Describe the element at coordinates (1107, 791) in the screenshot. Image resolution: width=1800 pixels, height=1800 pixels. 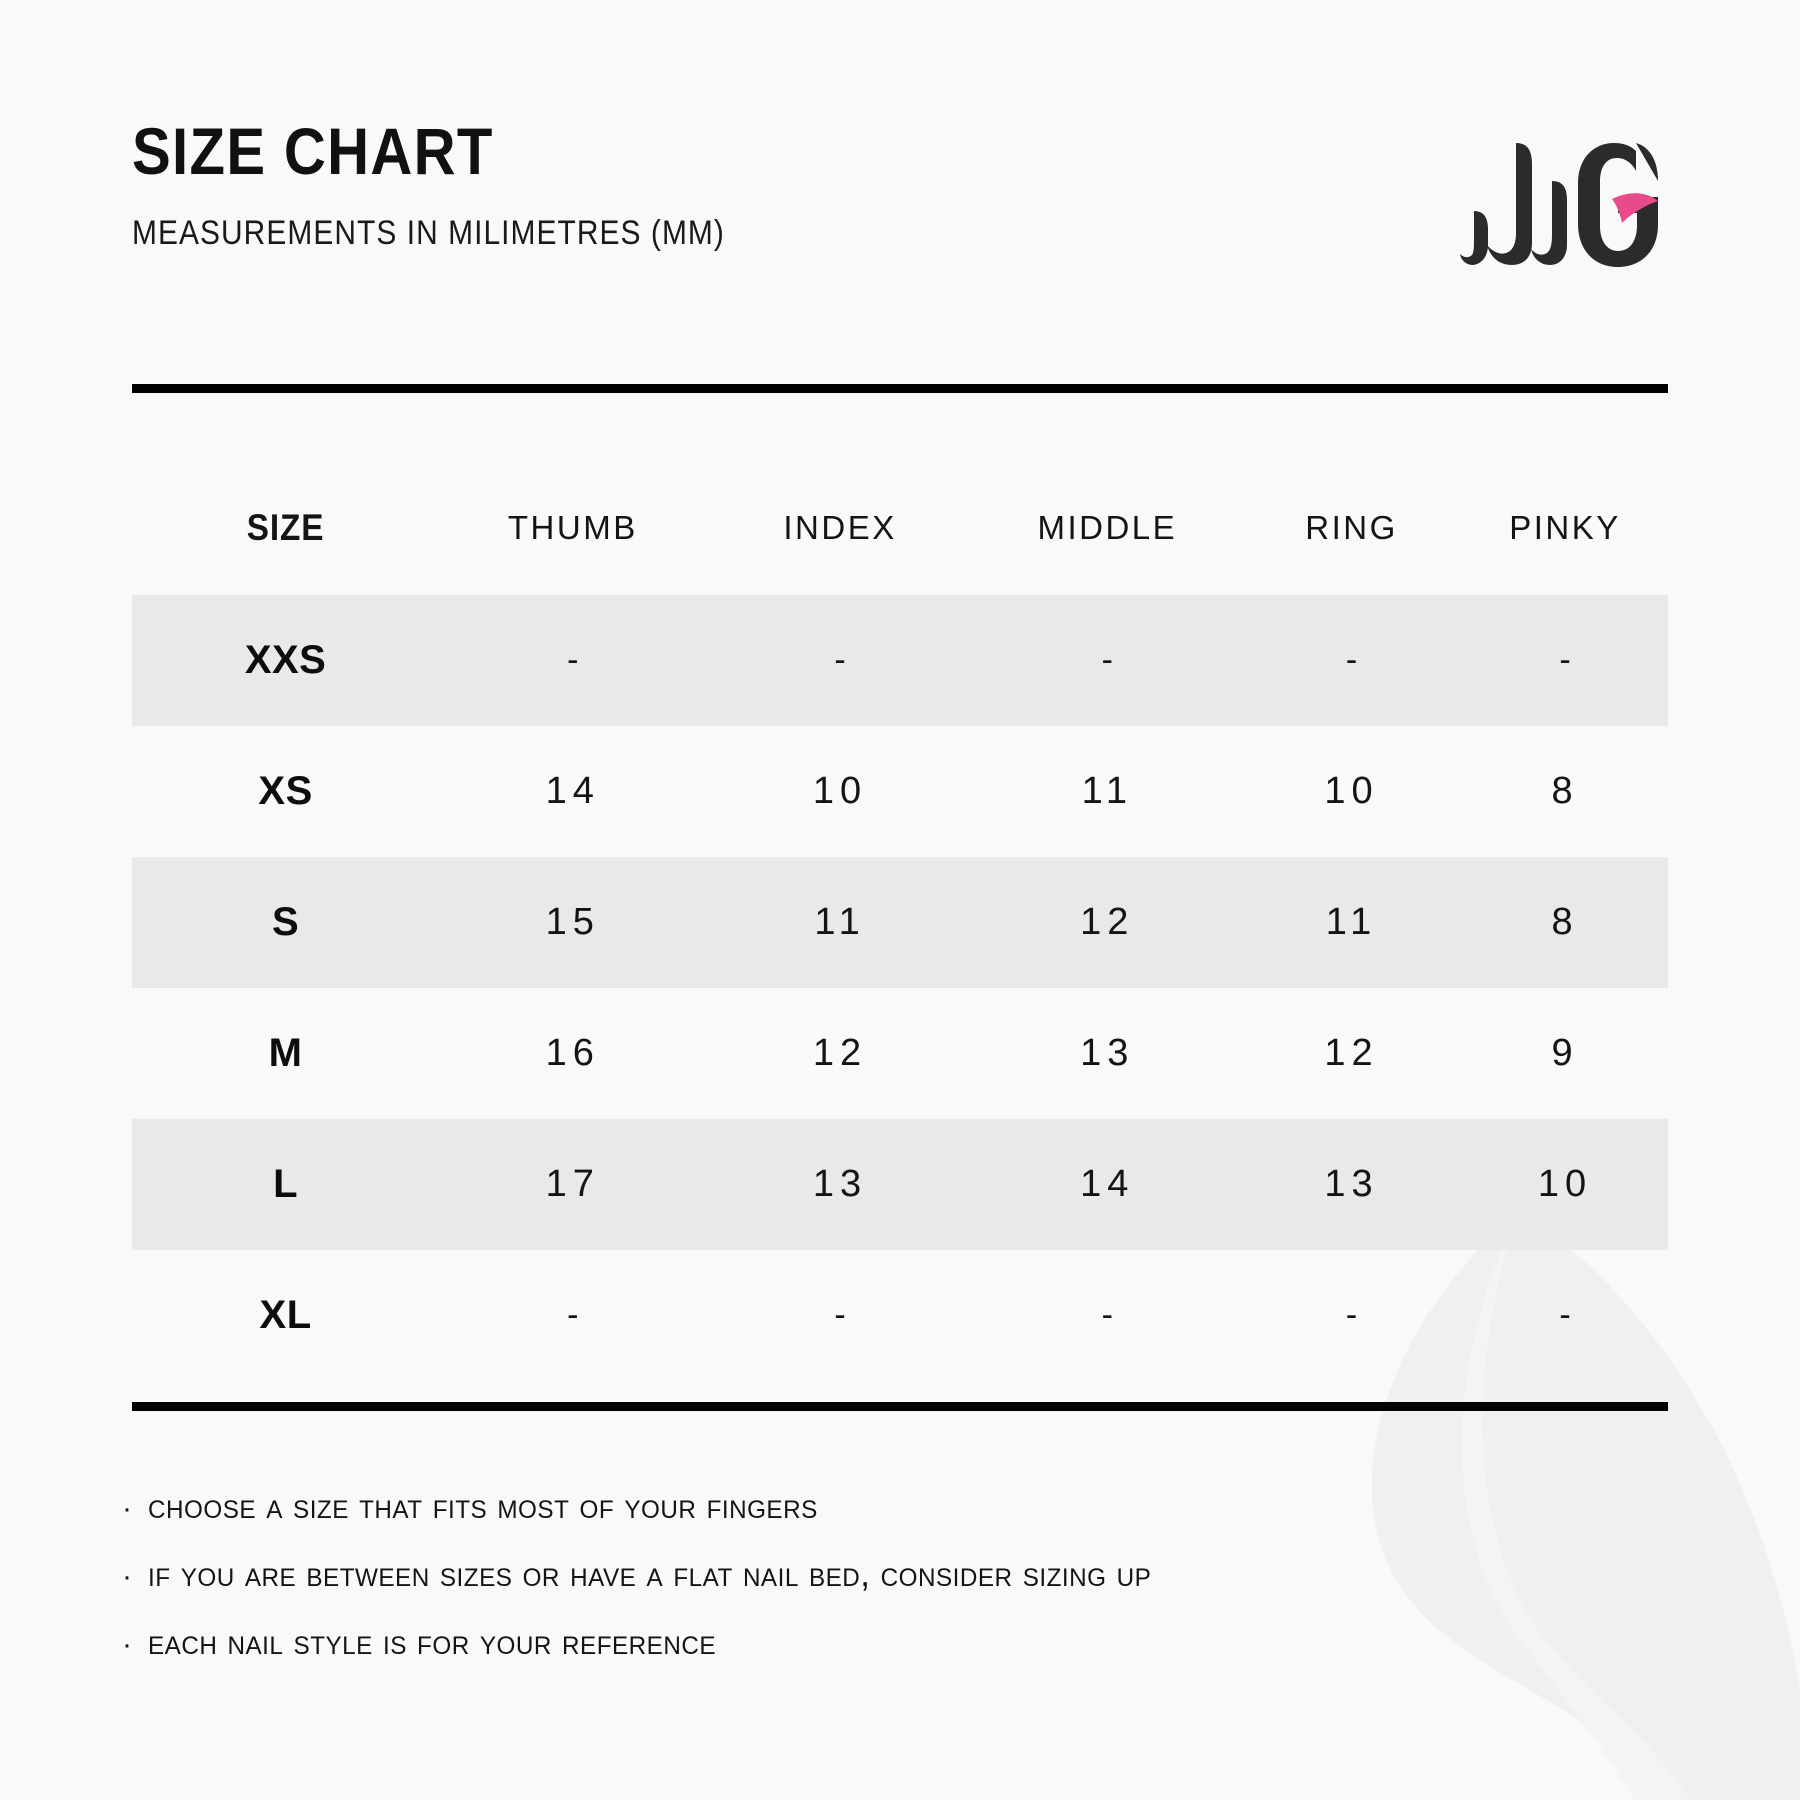
I see `cell-middle: 11` at that location.